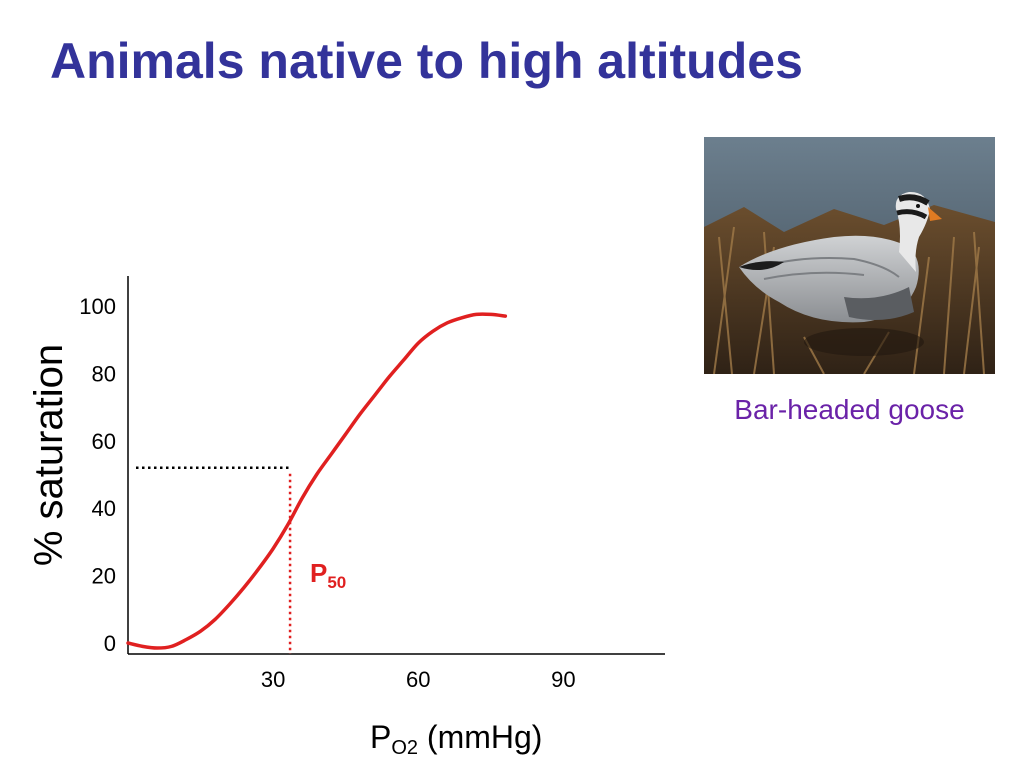 The image size is (1024, 768). Describe the element at coordinates (380, 737) in the screenshot. I see `x-axis-title-main: P` at that location.